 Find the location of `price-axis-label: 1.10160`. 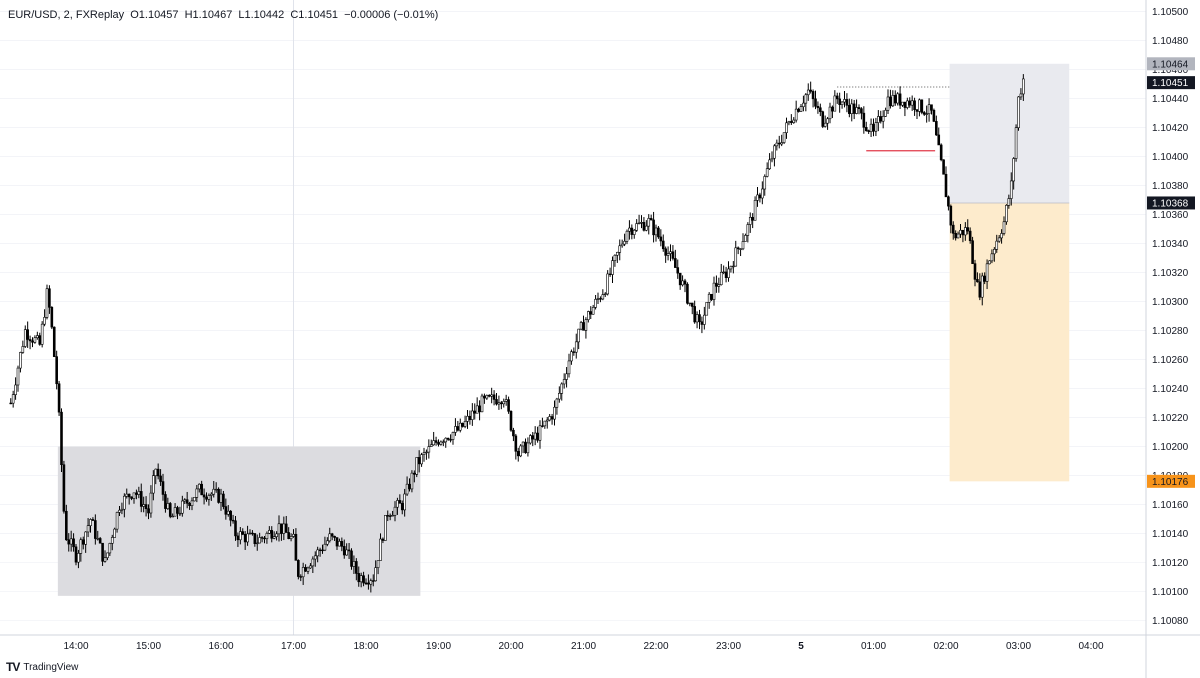

price-axis-label: 1.10160 is located at coordinates (1170, 505).